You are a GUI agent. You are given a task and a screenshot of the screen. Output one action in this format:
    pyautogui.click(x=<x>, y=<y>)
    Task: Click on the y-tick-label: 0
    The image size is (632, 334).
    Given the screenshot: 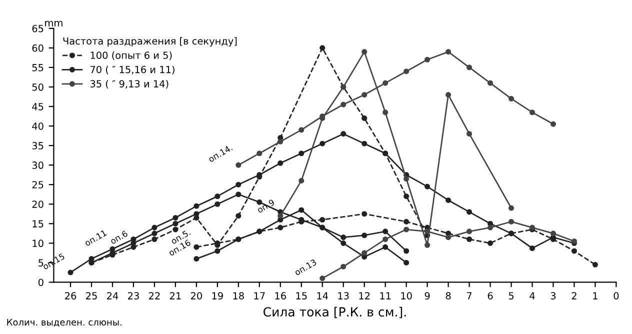 What is the action you would take?
    pyautogui.click(x=41, y=282)
    